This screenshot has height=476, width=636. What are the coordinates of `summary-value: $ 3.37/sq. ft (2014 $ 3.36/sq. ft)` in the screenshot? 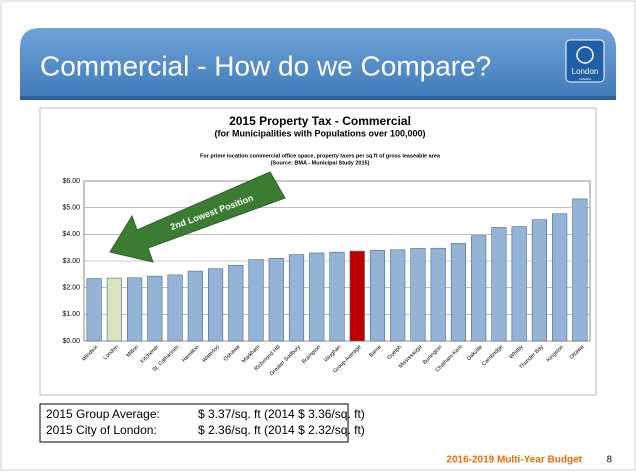 It's located at (281, 414).